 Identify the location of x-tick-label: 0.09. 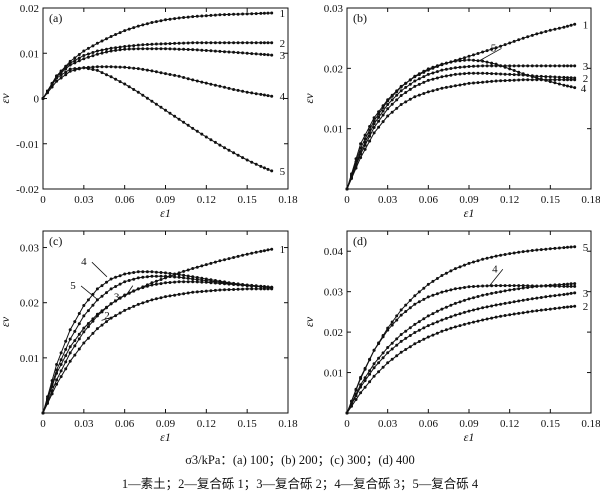
(166, 424).